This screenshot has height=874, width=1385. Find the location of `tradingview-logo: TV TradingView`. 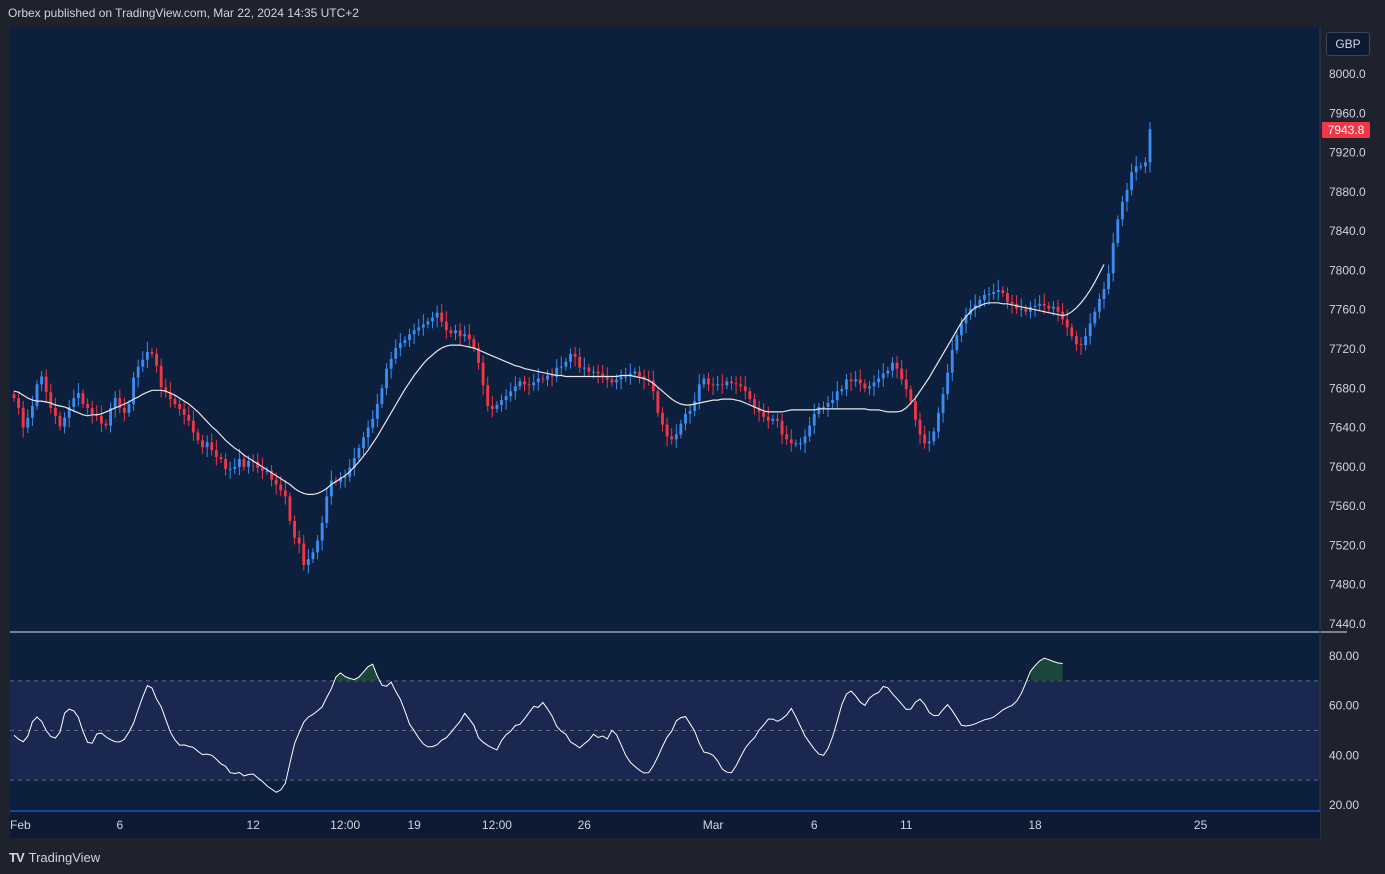

tradingview-logo: TV TradingView is located at coordinates (54, 857).